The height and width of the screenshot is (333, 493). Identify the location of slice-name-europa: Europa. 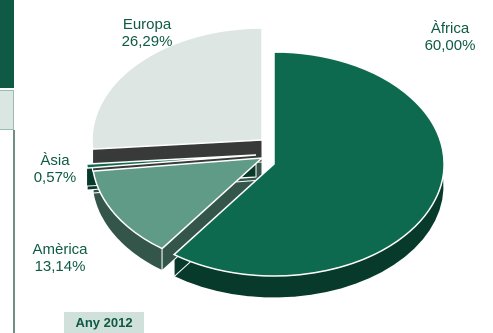
(147, 24).